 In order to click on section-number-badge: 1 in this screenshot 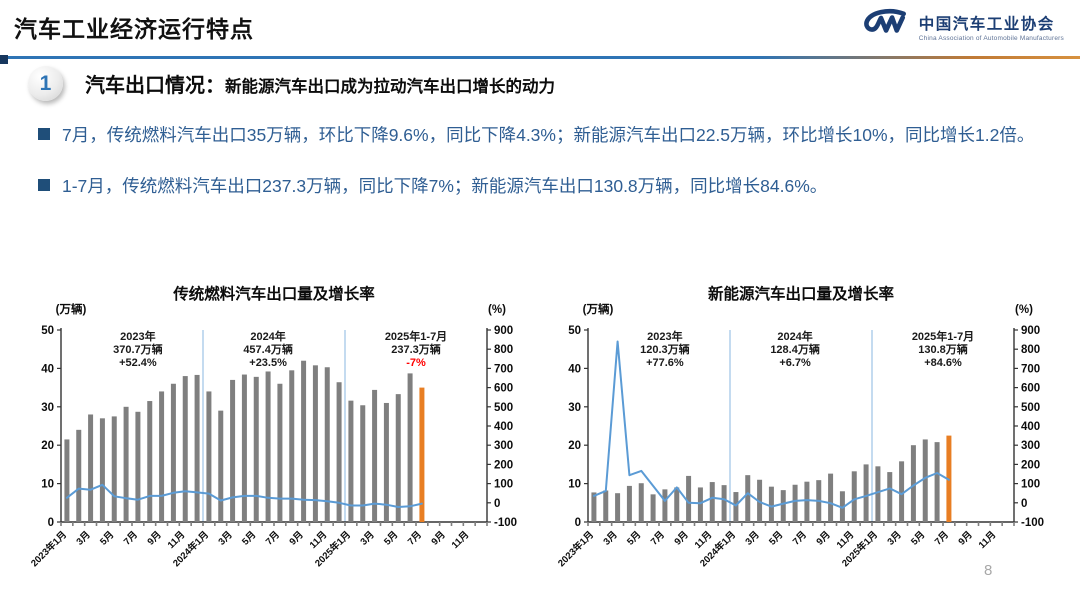, I will do `click(45, 83)`.